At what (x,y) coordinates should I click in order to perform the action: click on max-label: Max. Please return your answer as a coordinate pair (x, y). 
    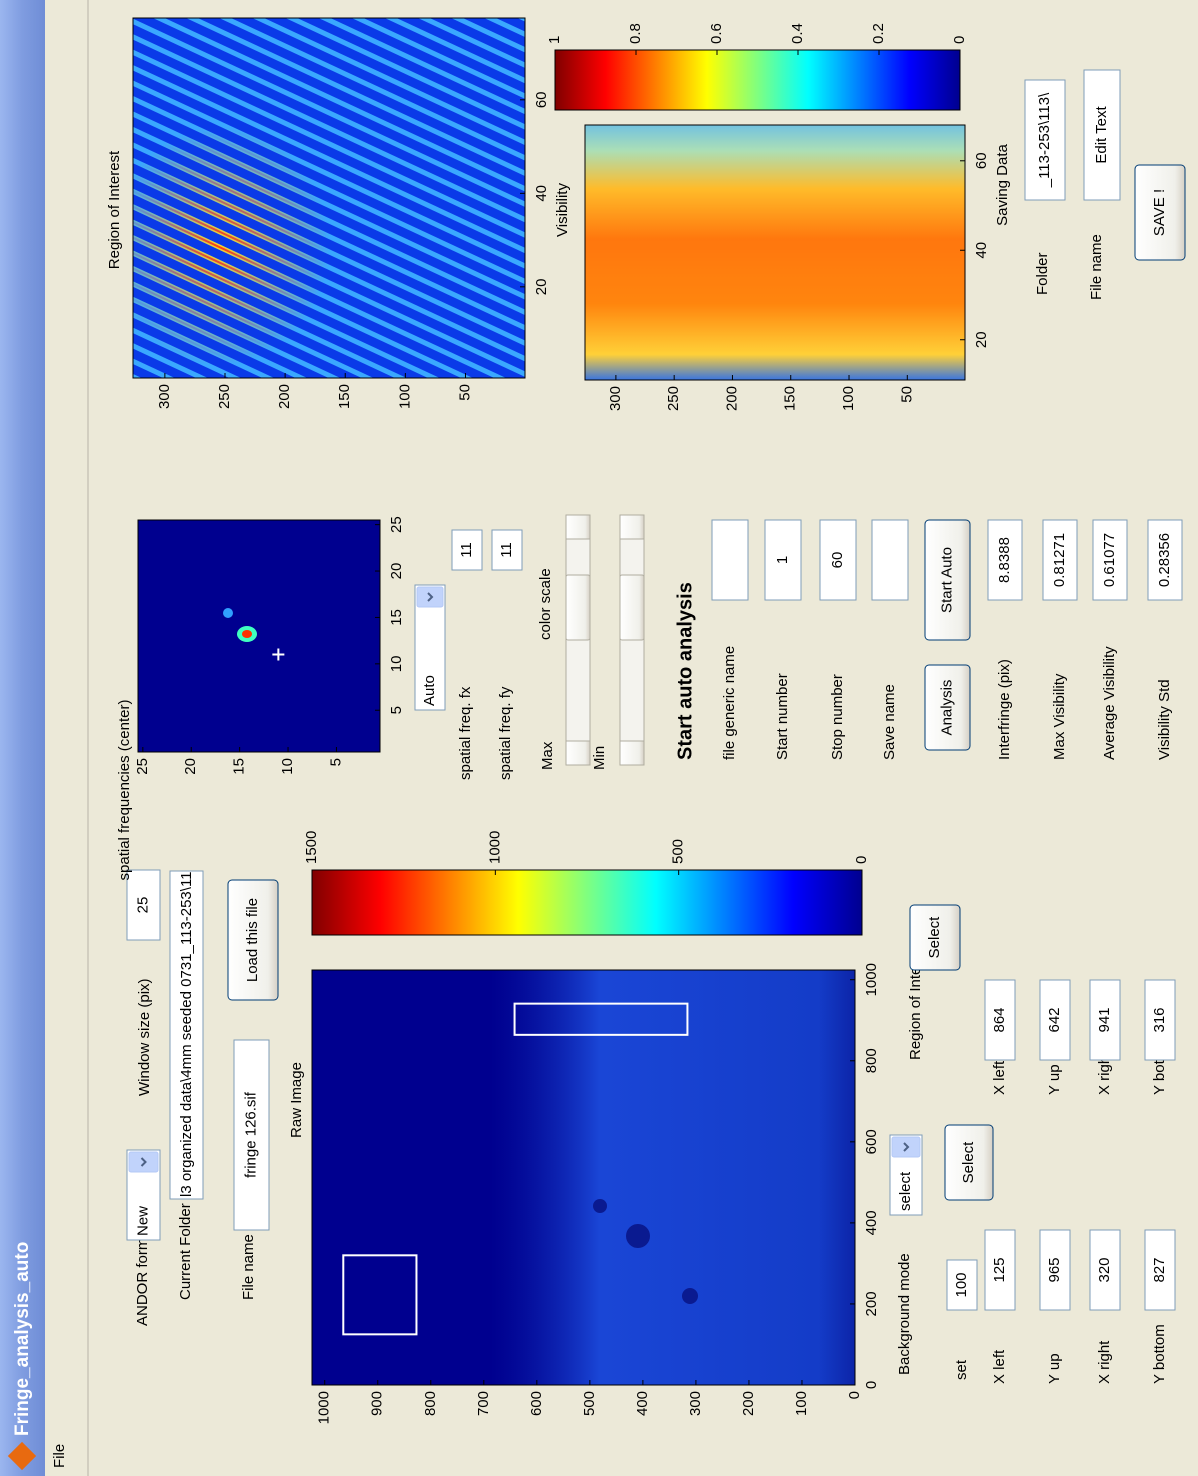
    Looking at the image, I should click on (547, 755).